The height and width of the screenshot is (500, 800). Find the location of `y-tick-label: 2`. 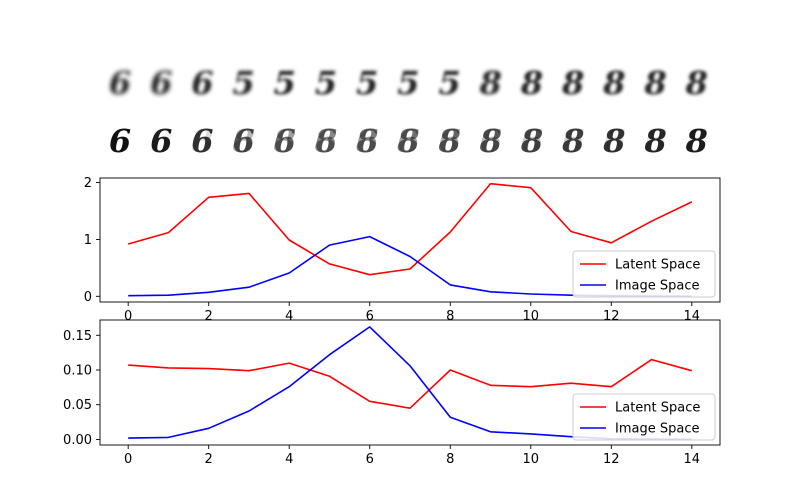

y-tick-label: 2 is located at coordinates (88, 183).